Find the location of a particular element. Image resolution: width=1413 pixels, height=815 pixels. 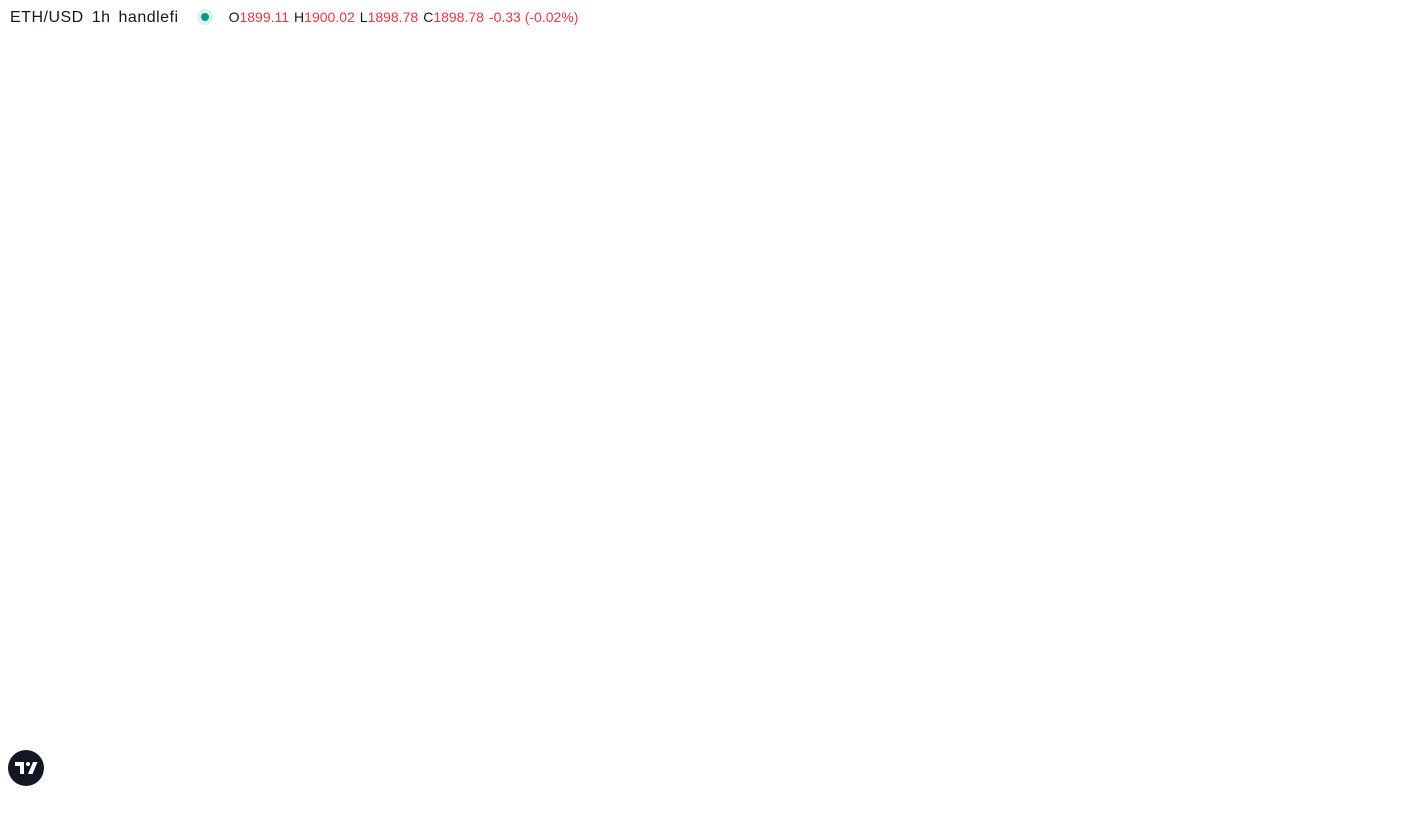

ohlc-value: 1899.11 is located at coordinates (264, 17).